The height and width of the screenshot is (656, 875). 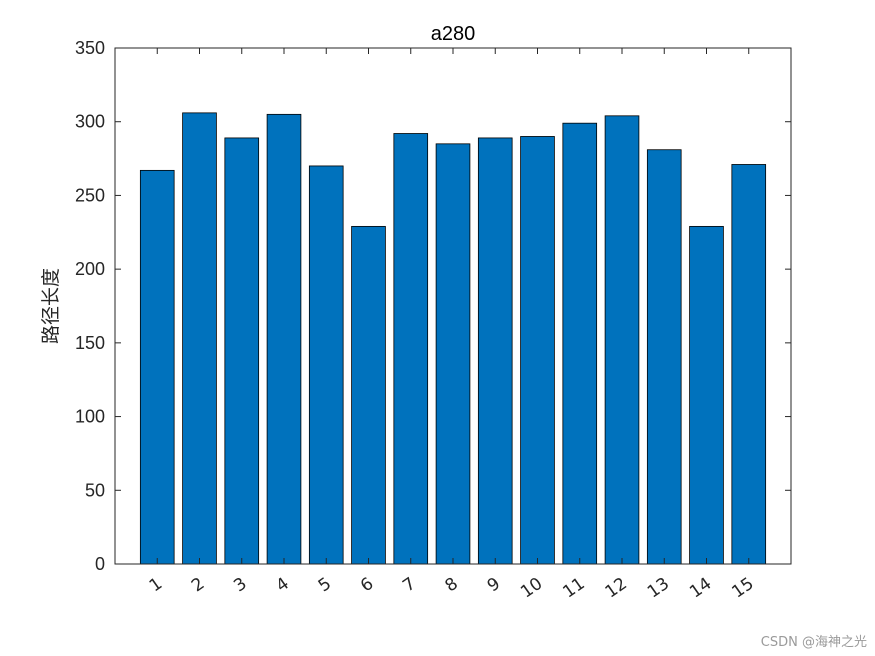 I want to click on x-tick-label-3: 3, so click(x=240, y=585).